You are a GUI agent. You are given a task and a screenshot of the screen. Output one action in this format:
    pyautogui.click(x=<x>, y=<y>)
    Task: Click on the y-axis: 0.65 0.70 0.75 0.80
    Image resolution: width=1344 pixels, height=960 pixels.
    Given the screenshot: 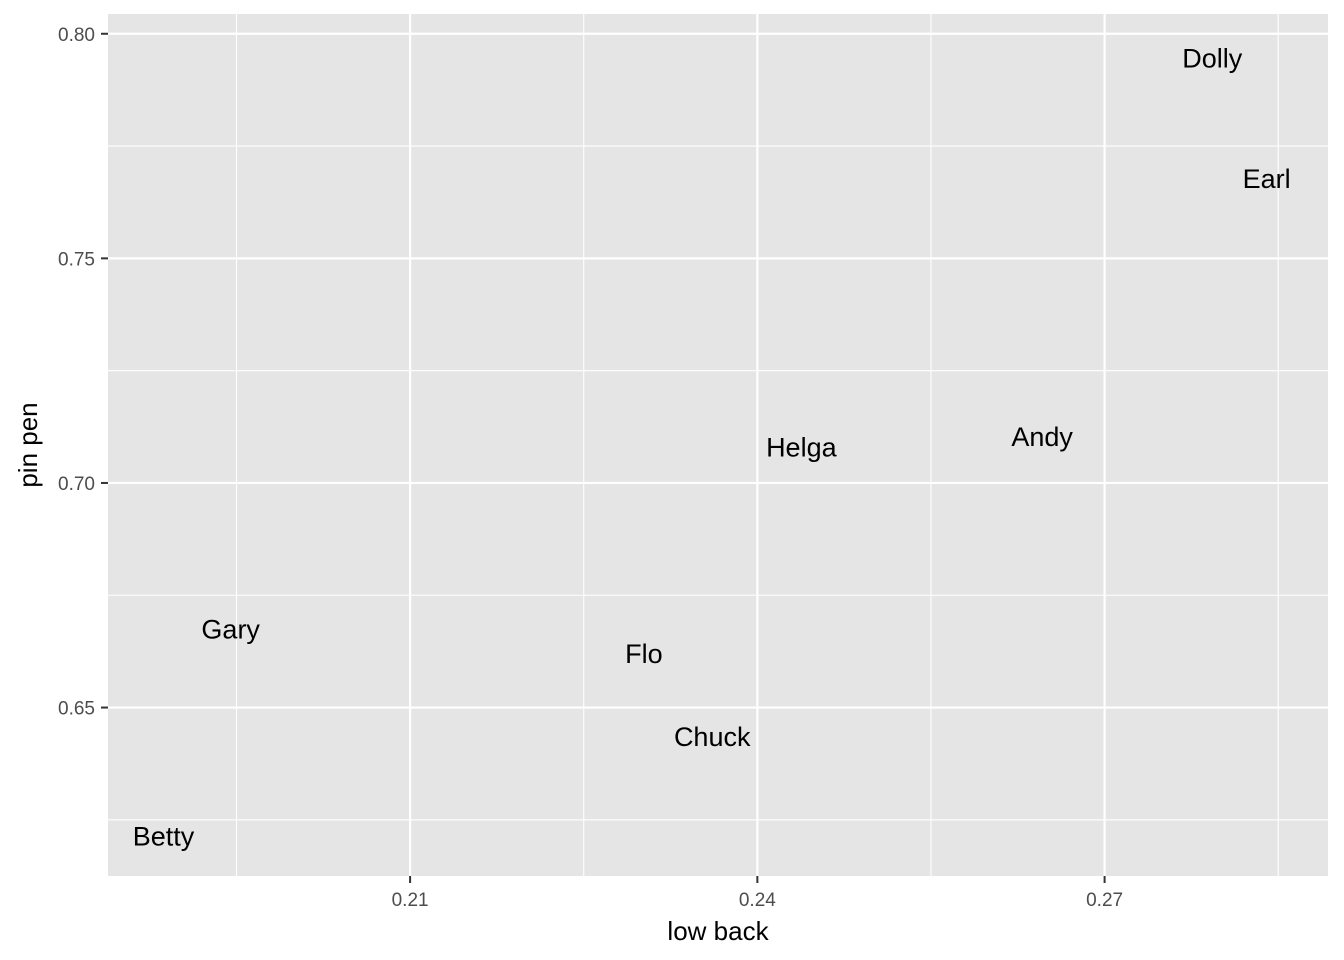 What is the action you would take?
    pyautogui.click(x=83, y=372)
    